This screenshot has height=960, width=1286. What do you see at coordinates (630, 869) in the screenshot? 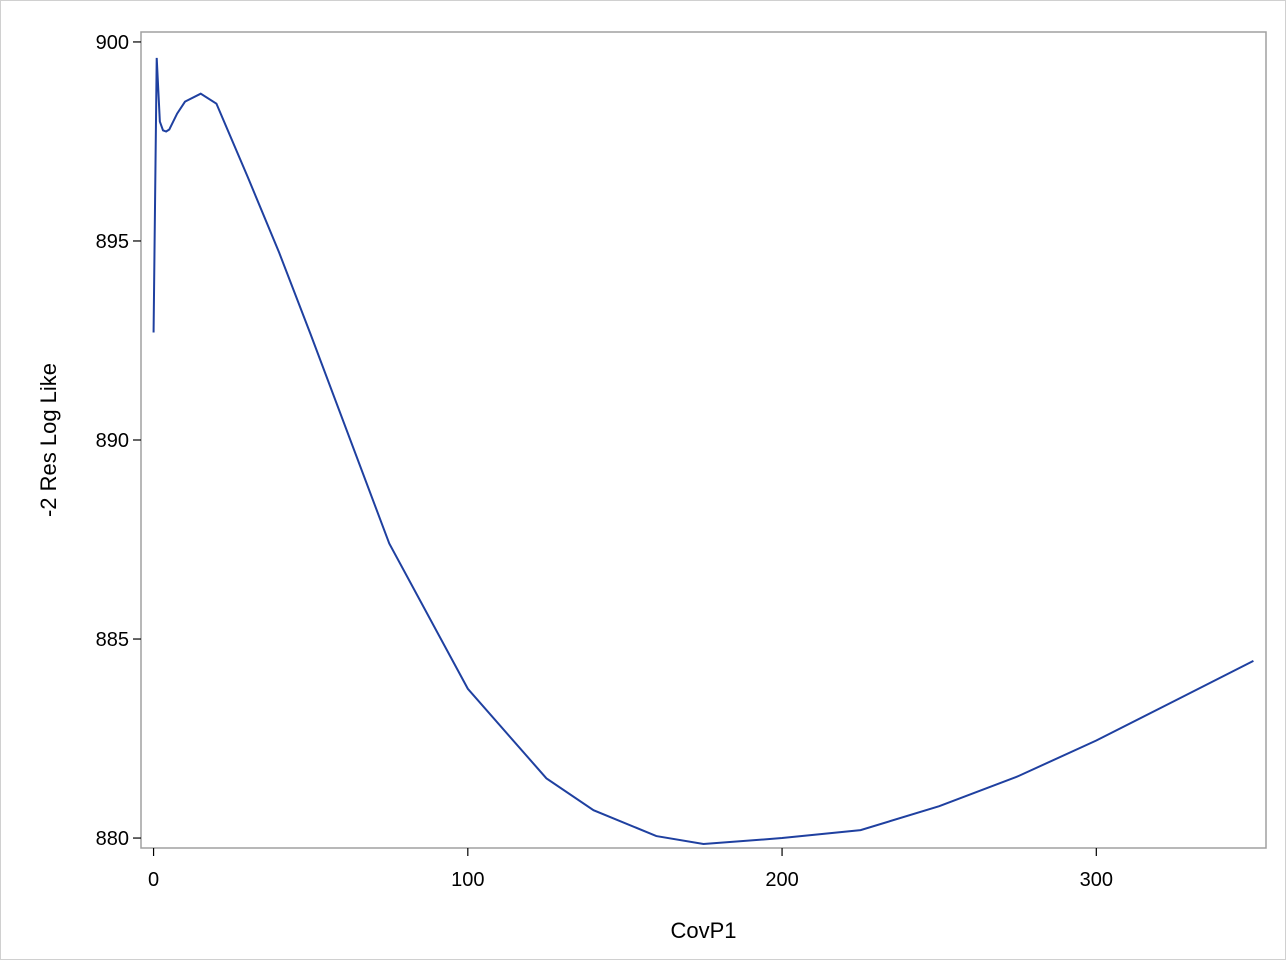
I see `x-axis: 0 100 200 300` at bounding box center [630, 869].